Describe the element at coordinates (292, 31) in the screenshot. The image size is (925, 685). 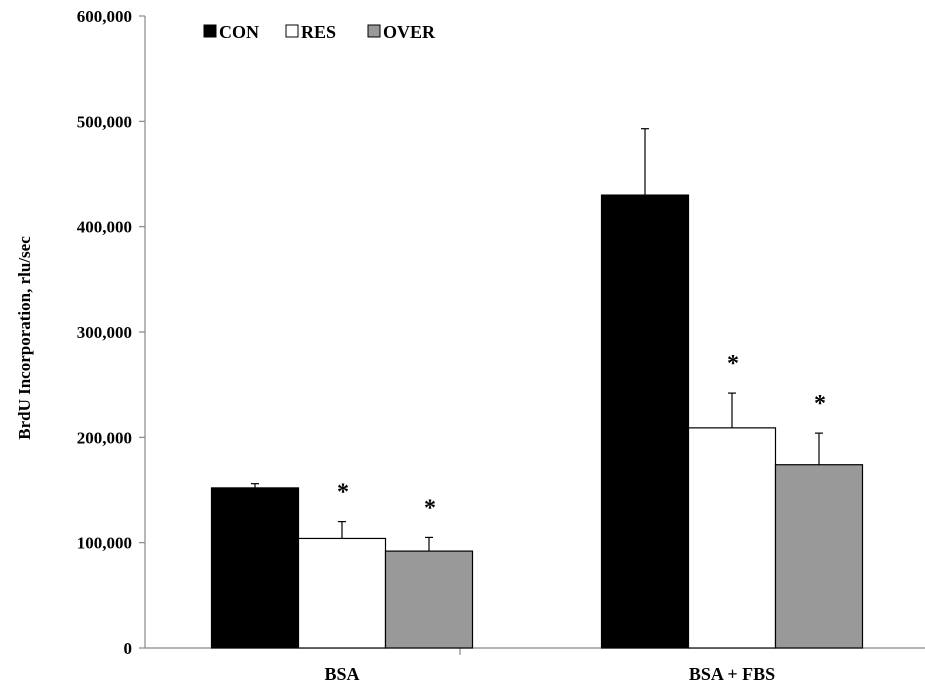
I see `legend-swatch-res` at that location.